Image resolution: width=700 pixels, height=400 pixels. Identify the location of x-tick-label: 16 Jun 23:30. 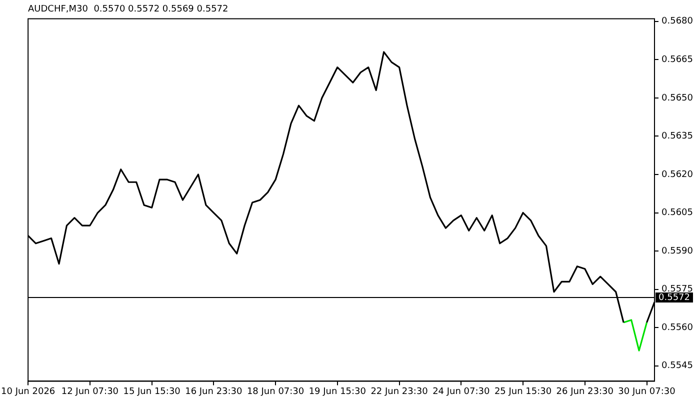
(214, 391).